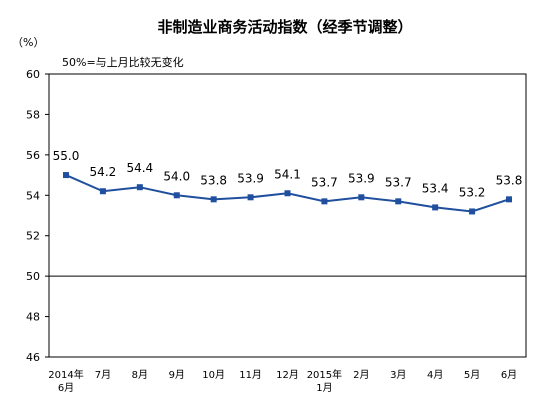 This screenshot has width=543, height=406. What do you see at coordinates (33, 236) in the screenshot?
I see `y-tick-label: 52` at bounding box center [33, 236].